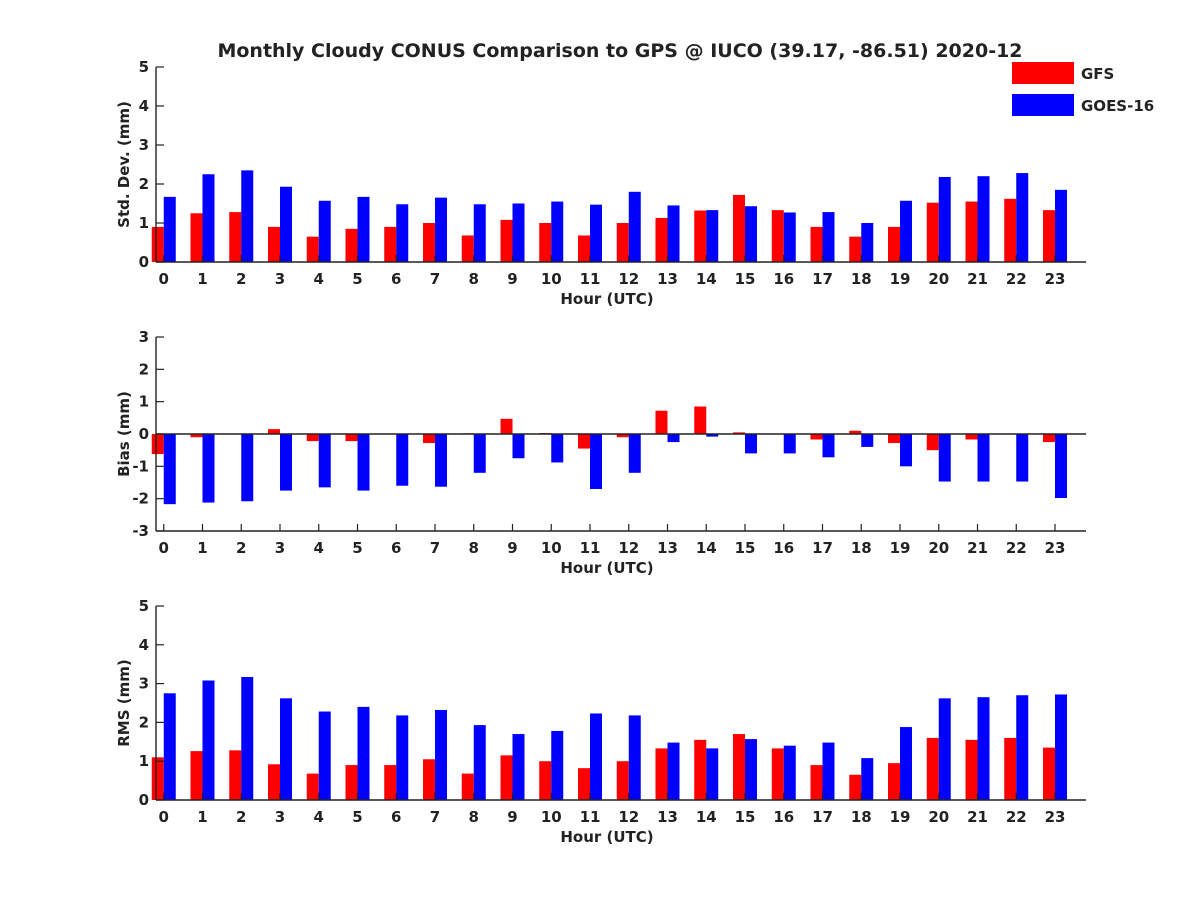  I want to click on y-tick-label: 1, so click(144, 223).